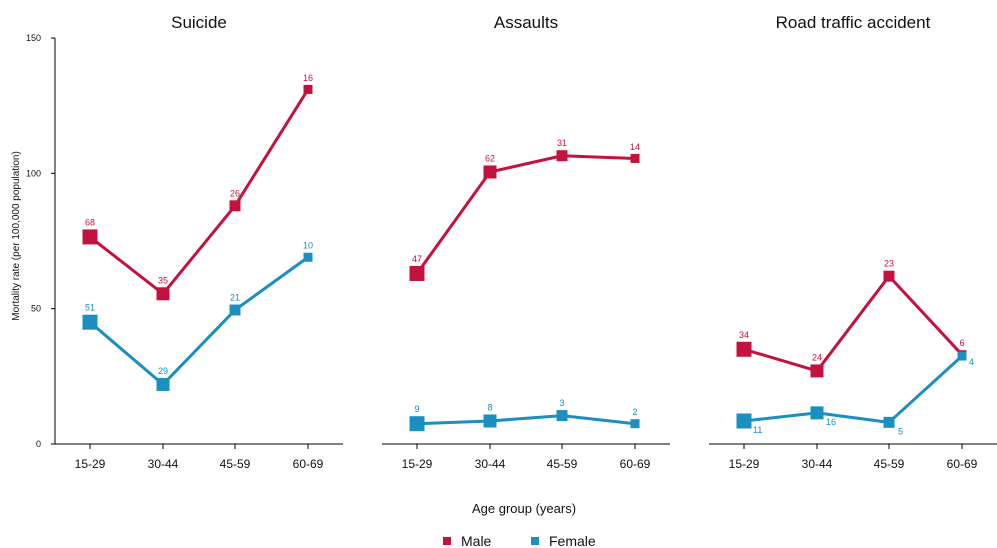 This screenshot has height=548, width=997. What do you see at coordinates (308, 246) in the screenshot?
I see `female-data-label: 10` at bounding box center [308, 246].